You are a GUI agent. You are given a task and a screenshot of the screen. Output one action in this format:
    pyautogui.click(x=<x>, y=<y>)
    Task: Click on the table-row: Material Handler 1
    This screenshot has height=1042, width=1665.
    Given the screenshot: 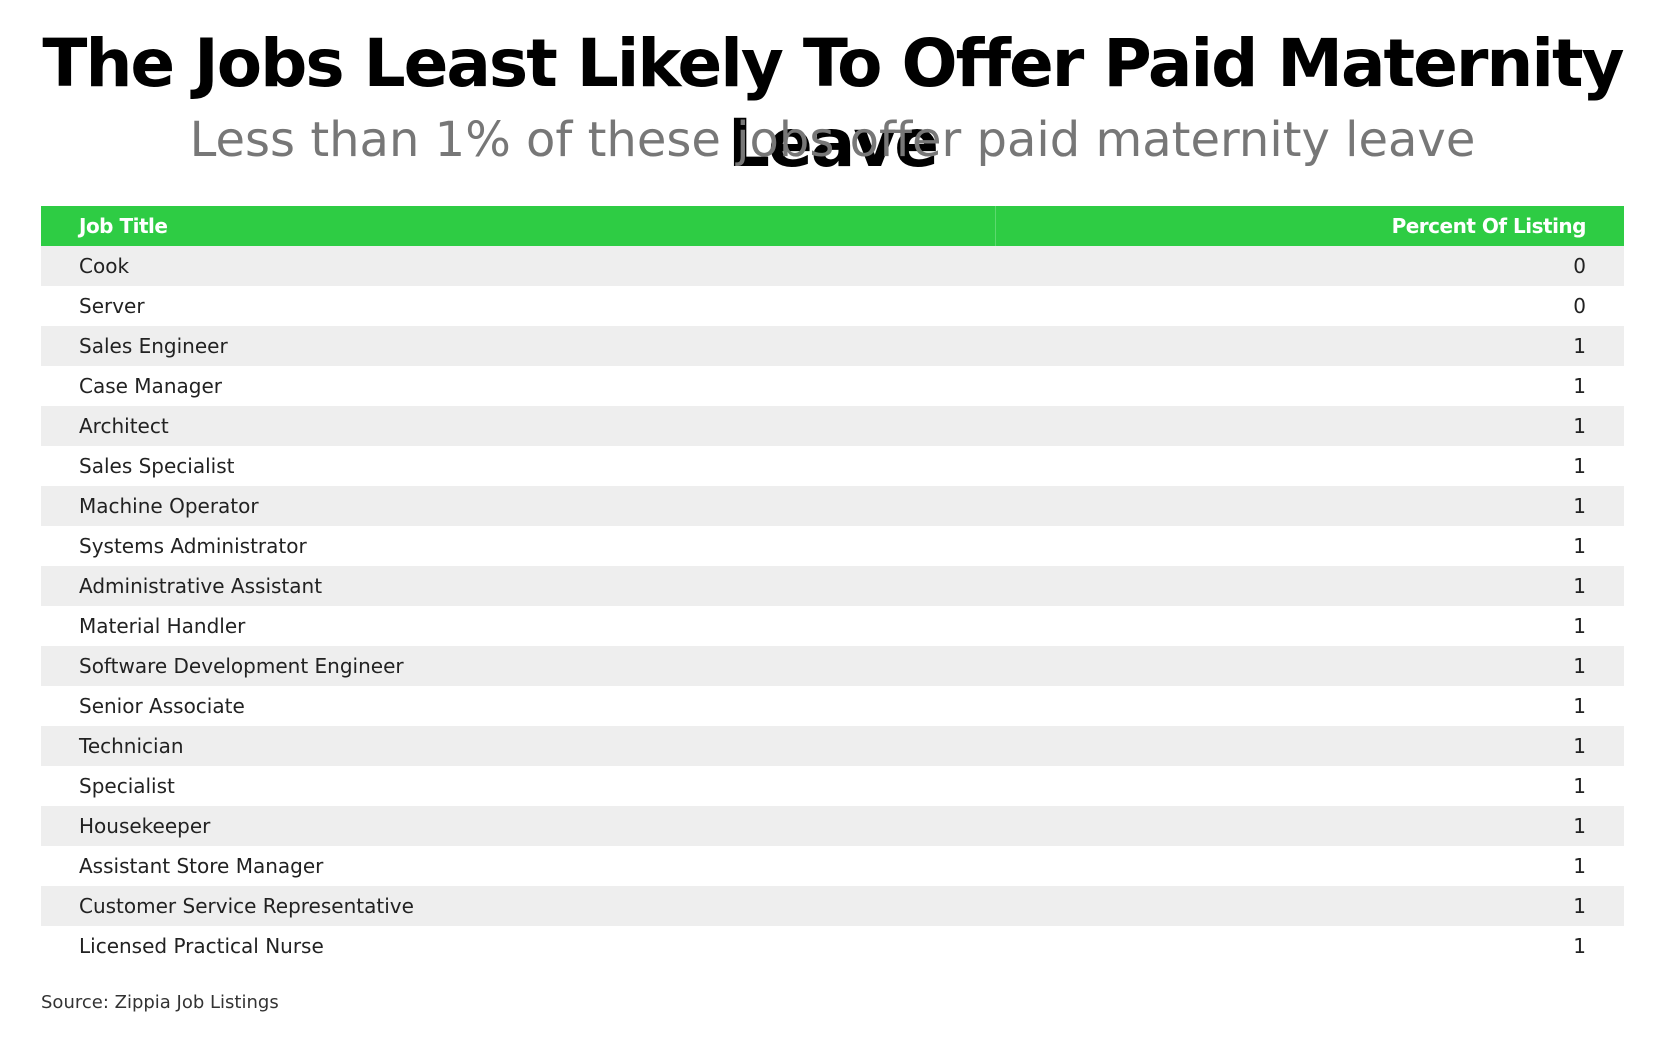 What is the action you would take?
    pyautogui.click(x=832, y=626)
    